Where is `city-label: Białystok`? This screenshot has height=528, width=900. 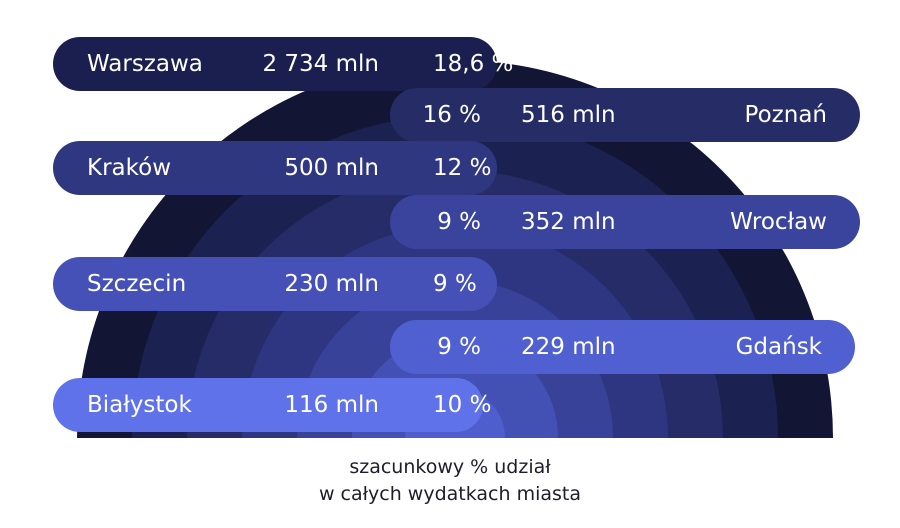
city-label: Białystok is located at coordinates (139, 405).